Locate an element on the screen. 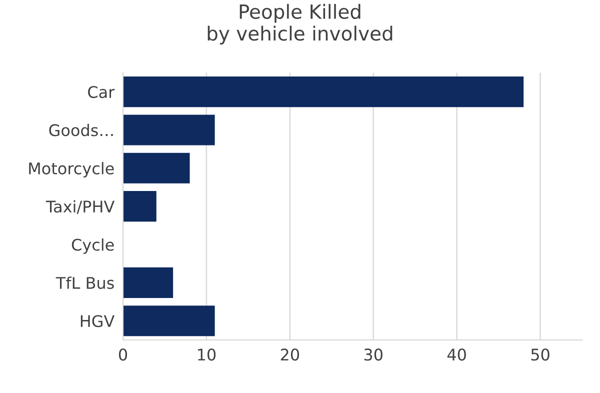  x-tick-label: 20 is located at coordinates (290, 354).